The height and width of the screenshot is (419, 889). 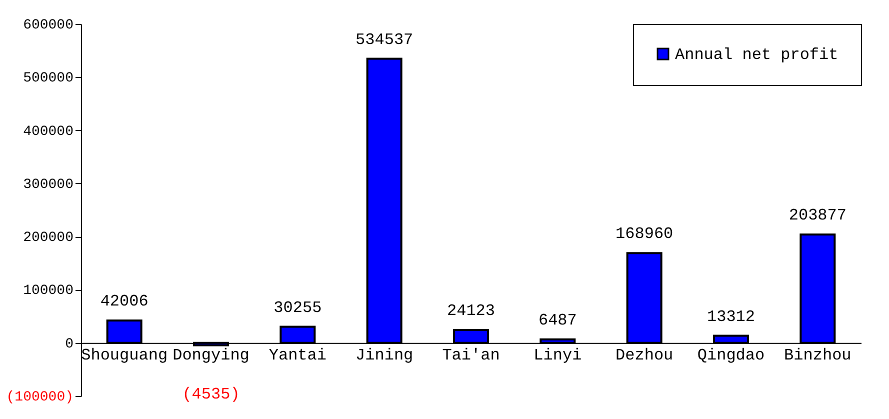 I want to click on x-tick-label: Jining, so click(x=385, y=355).